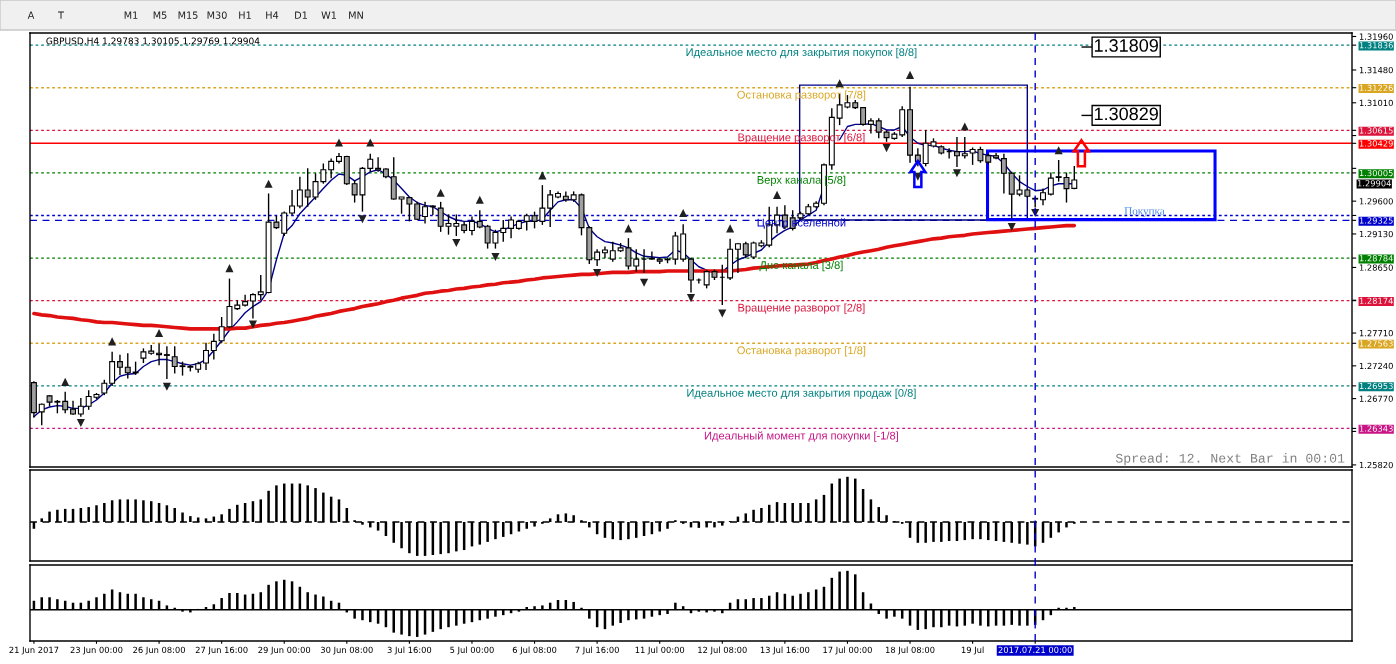  Describe the element at coordinates (217, 15) in the screenshot. I see `text: M30` at that location.